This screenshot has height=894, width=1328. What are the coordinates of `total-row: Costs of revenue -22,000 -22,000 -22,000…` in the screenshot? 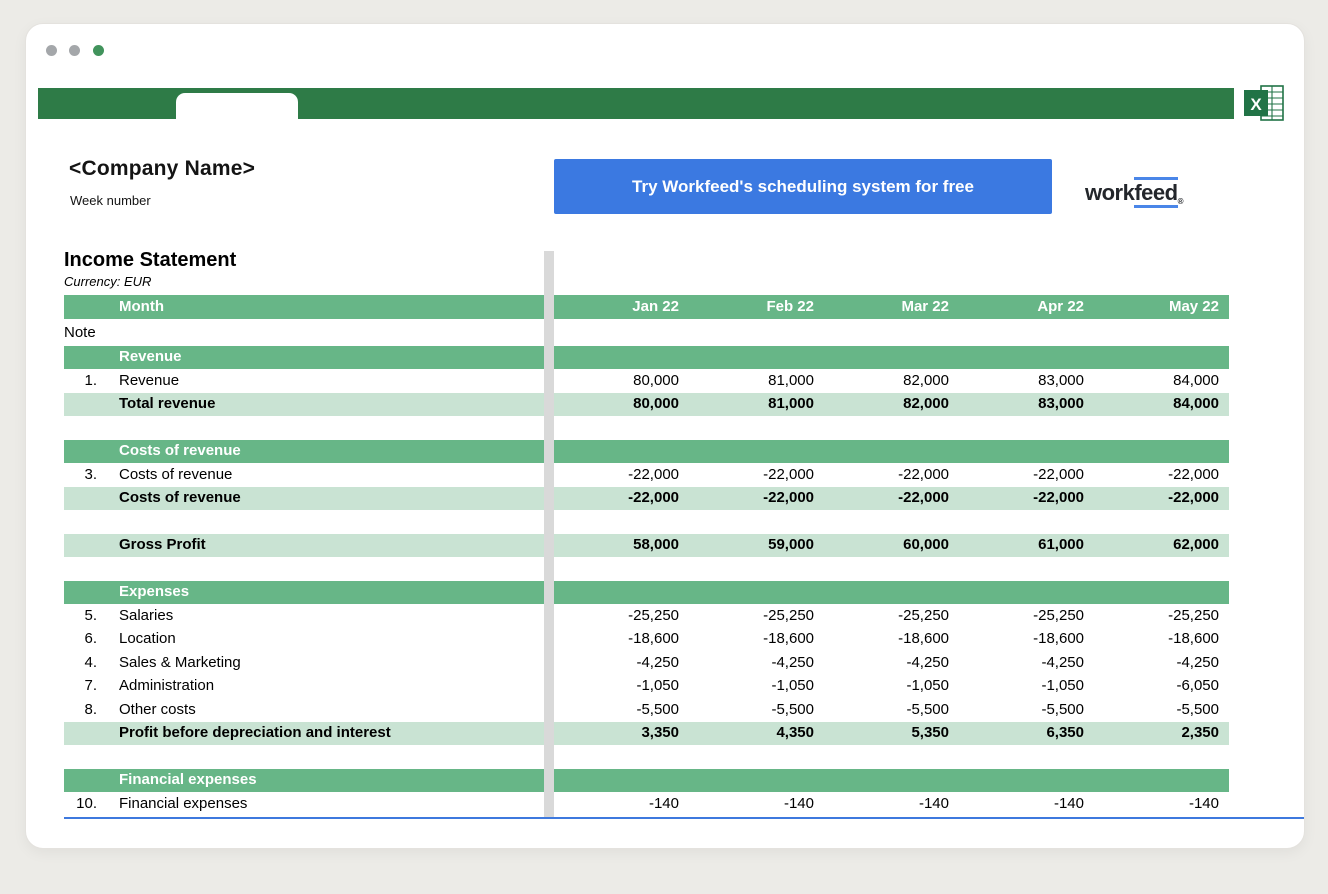 It's located at (646, 498).